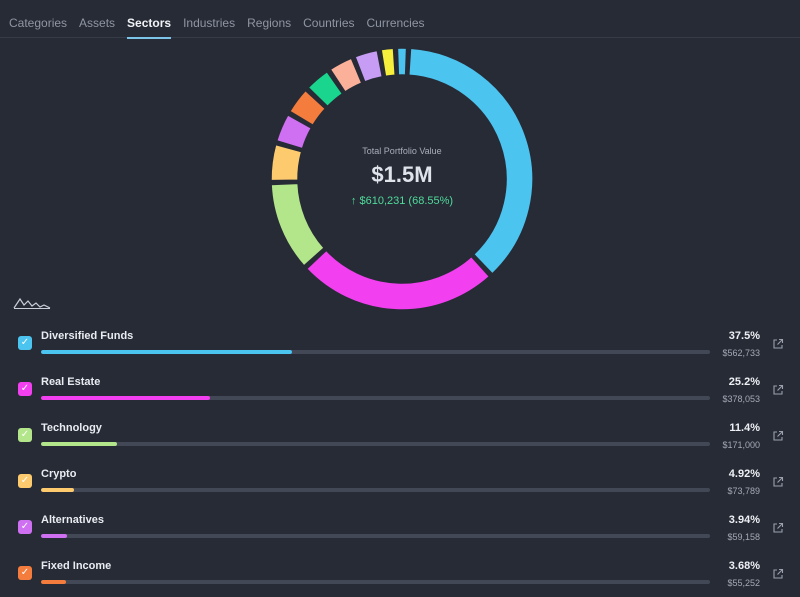  Describe the element at coordinates (400, 349) in the screenshot. I see `sector-row: ✓ Diversified Funds 37.5% $562,733` at that location.